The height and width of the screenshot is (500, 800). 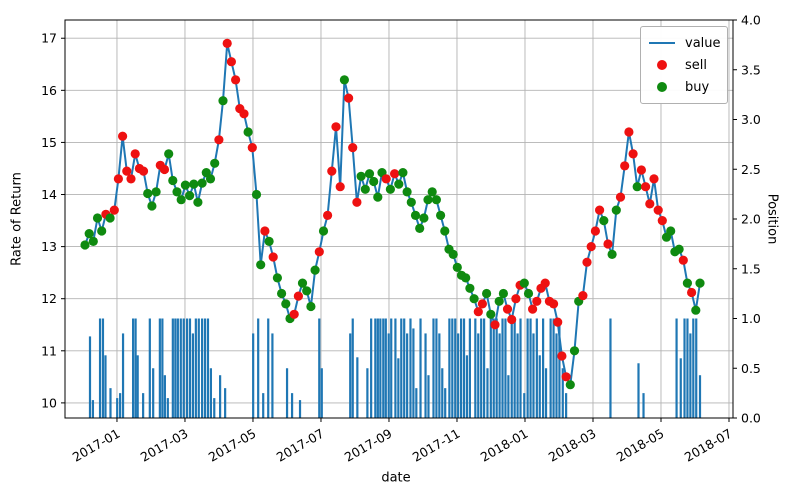 I want to click on value-line-swatch, so click(x=662, y=43).